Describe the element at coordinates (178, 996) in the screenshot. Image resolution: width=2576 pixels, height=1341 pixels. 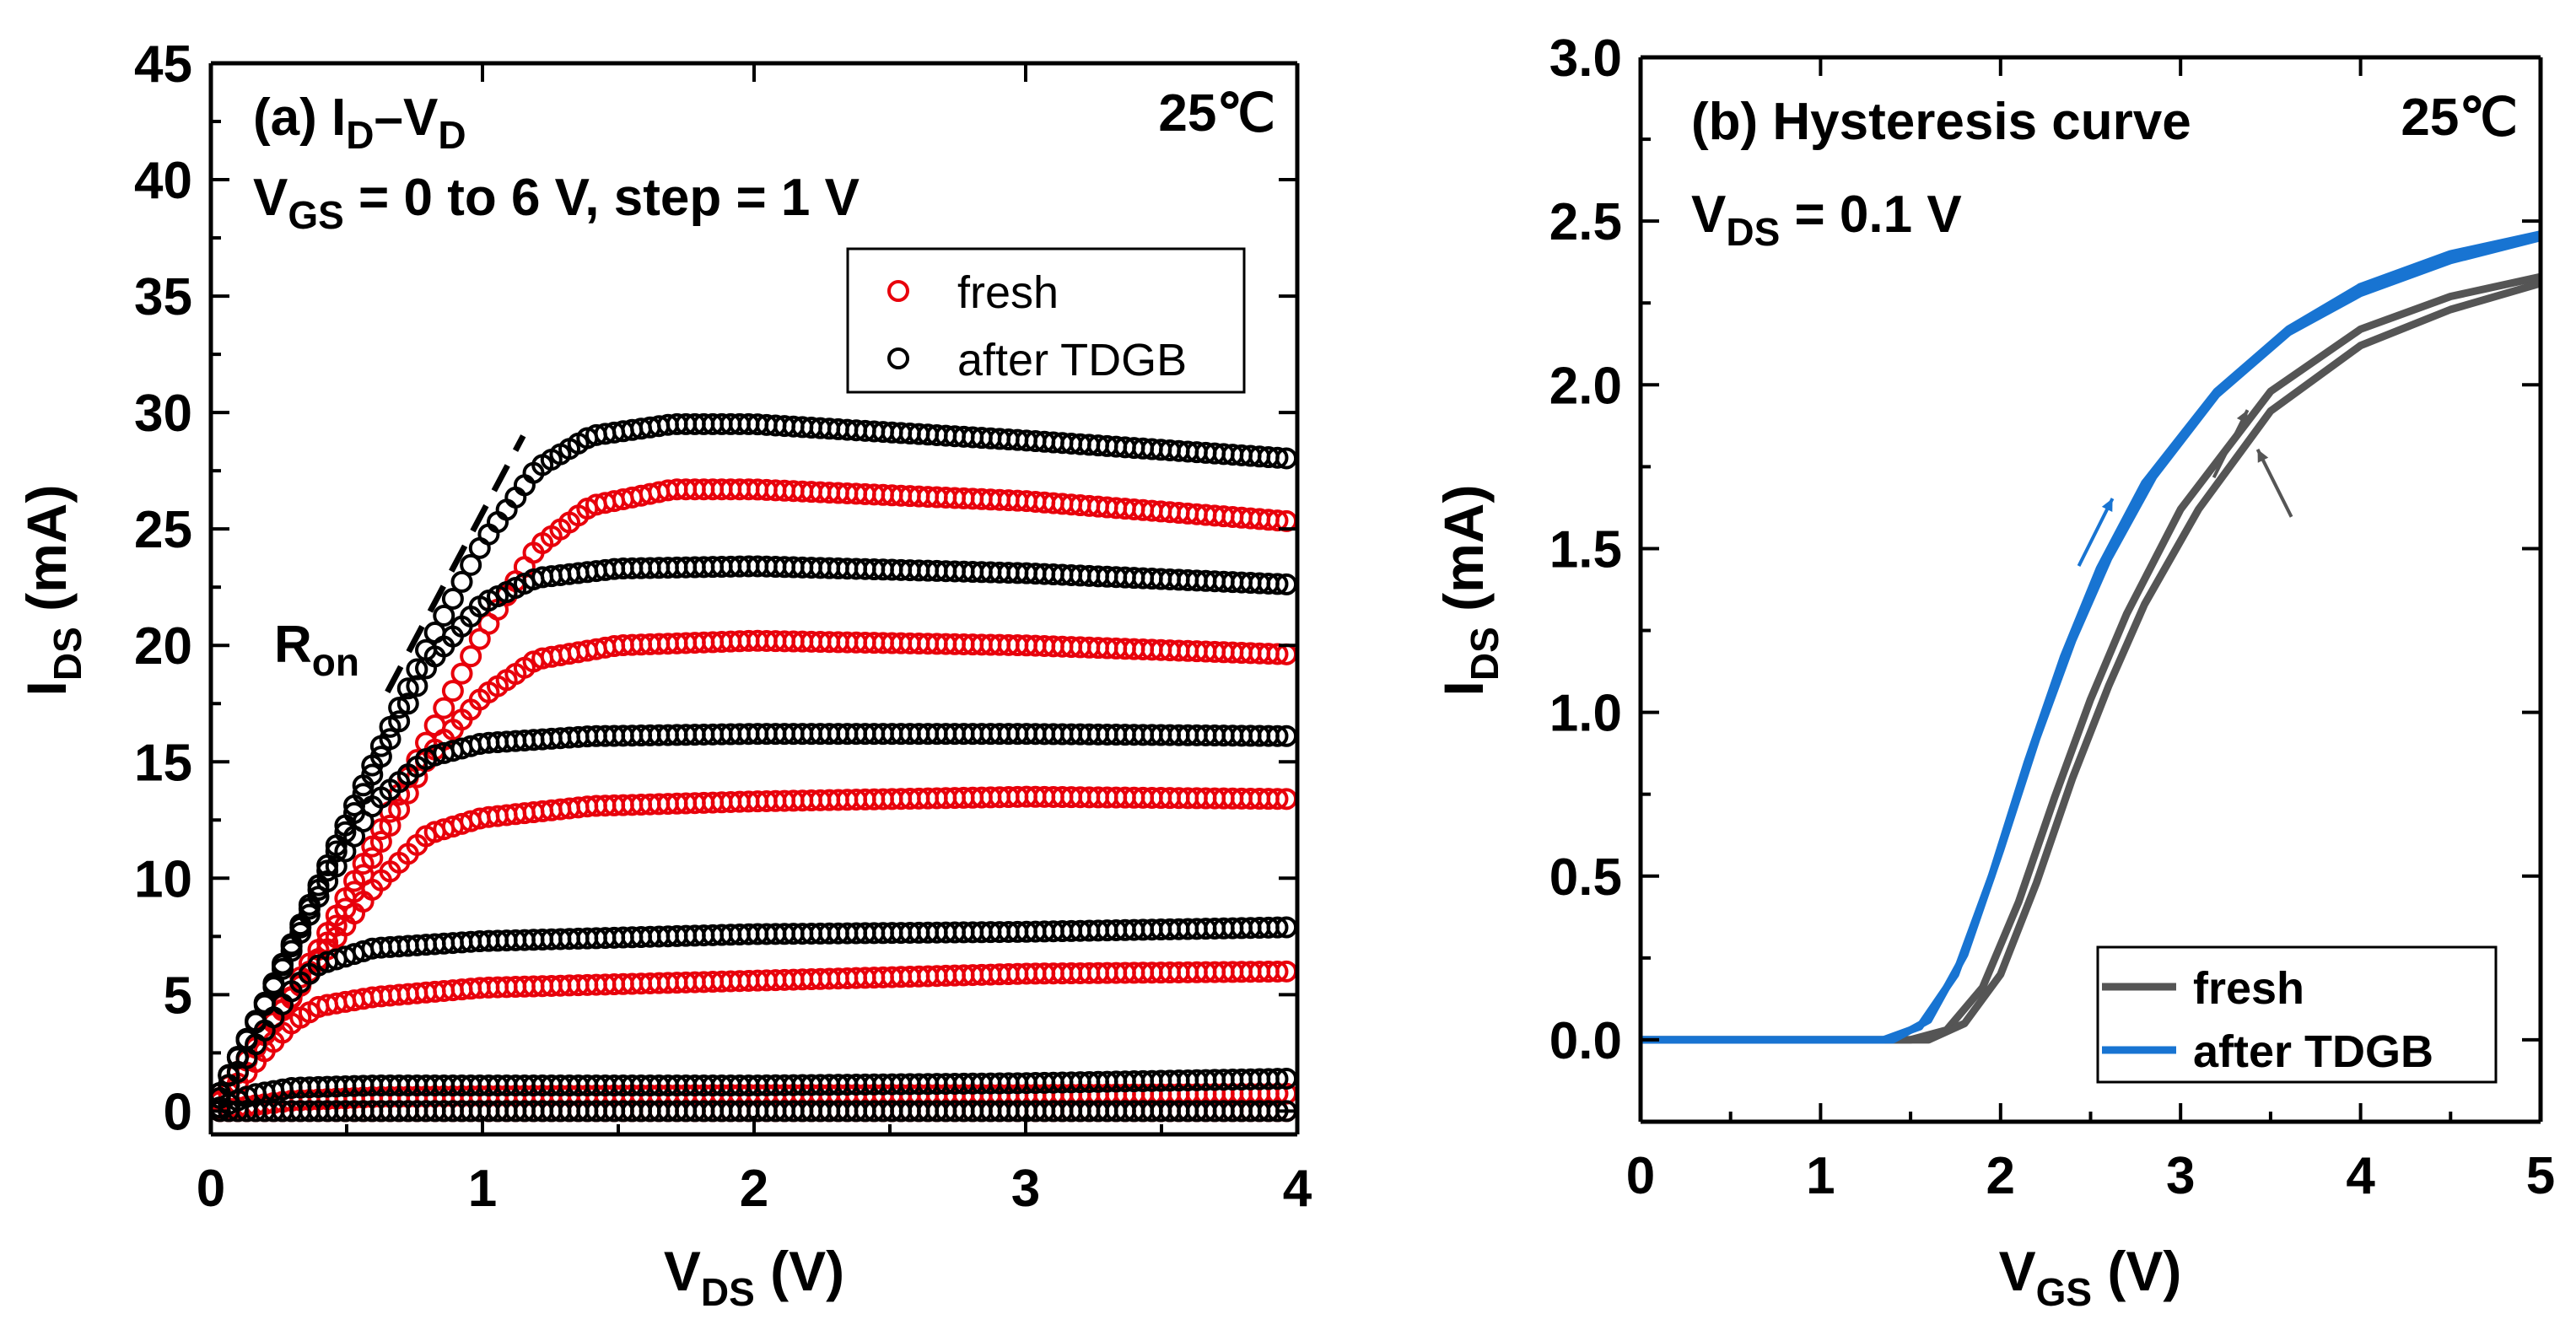
I see `panel-a-ytick-label: 5` at that location.